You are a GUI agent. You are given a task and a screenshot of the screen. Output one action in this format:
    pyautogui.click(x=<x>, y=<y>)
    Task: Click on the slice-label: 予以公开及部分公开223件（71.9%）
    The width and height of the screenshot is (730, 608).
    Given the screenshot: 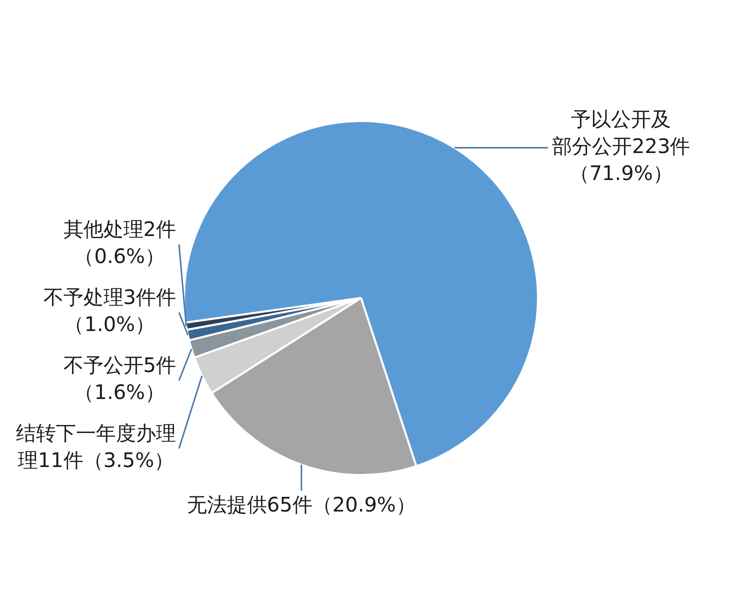 What is the action you would take?
    pyautogui.click(x=621, y=145)
    